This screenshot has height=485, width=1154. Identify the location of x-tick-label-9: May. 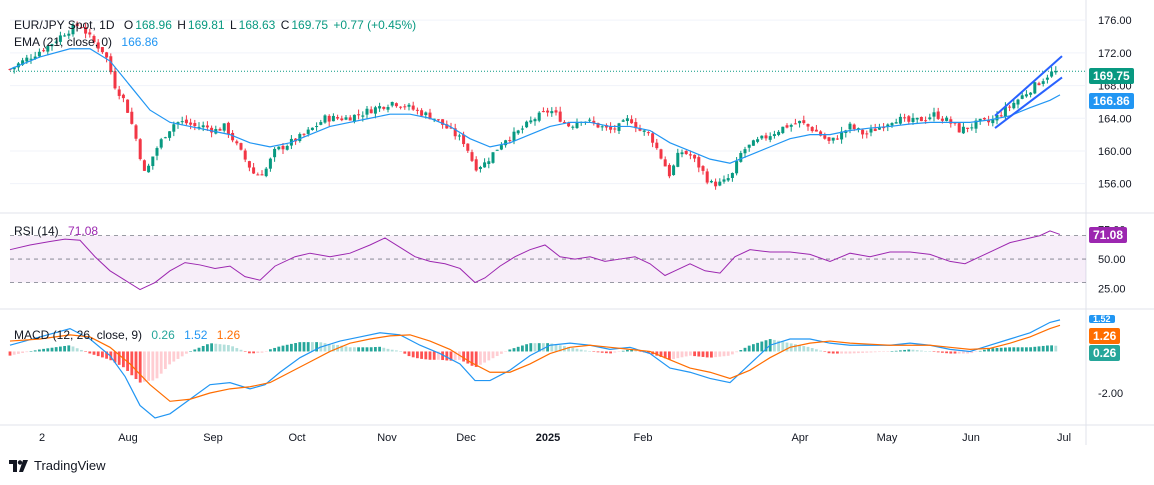
(887, 438).